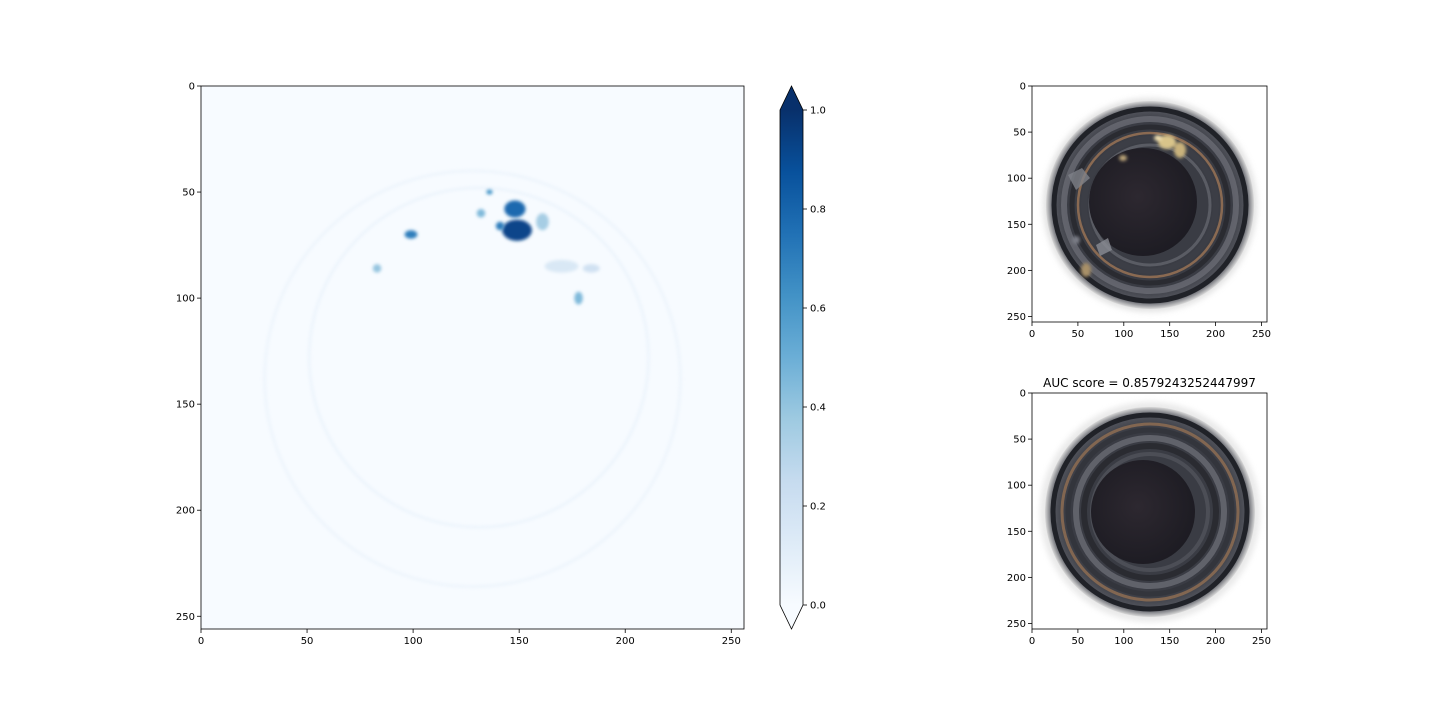 This screenshot has width=1440, height=720. I want to click on input-image-y-axis: 0 50 100 150 200 250, so click(1019, 202).